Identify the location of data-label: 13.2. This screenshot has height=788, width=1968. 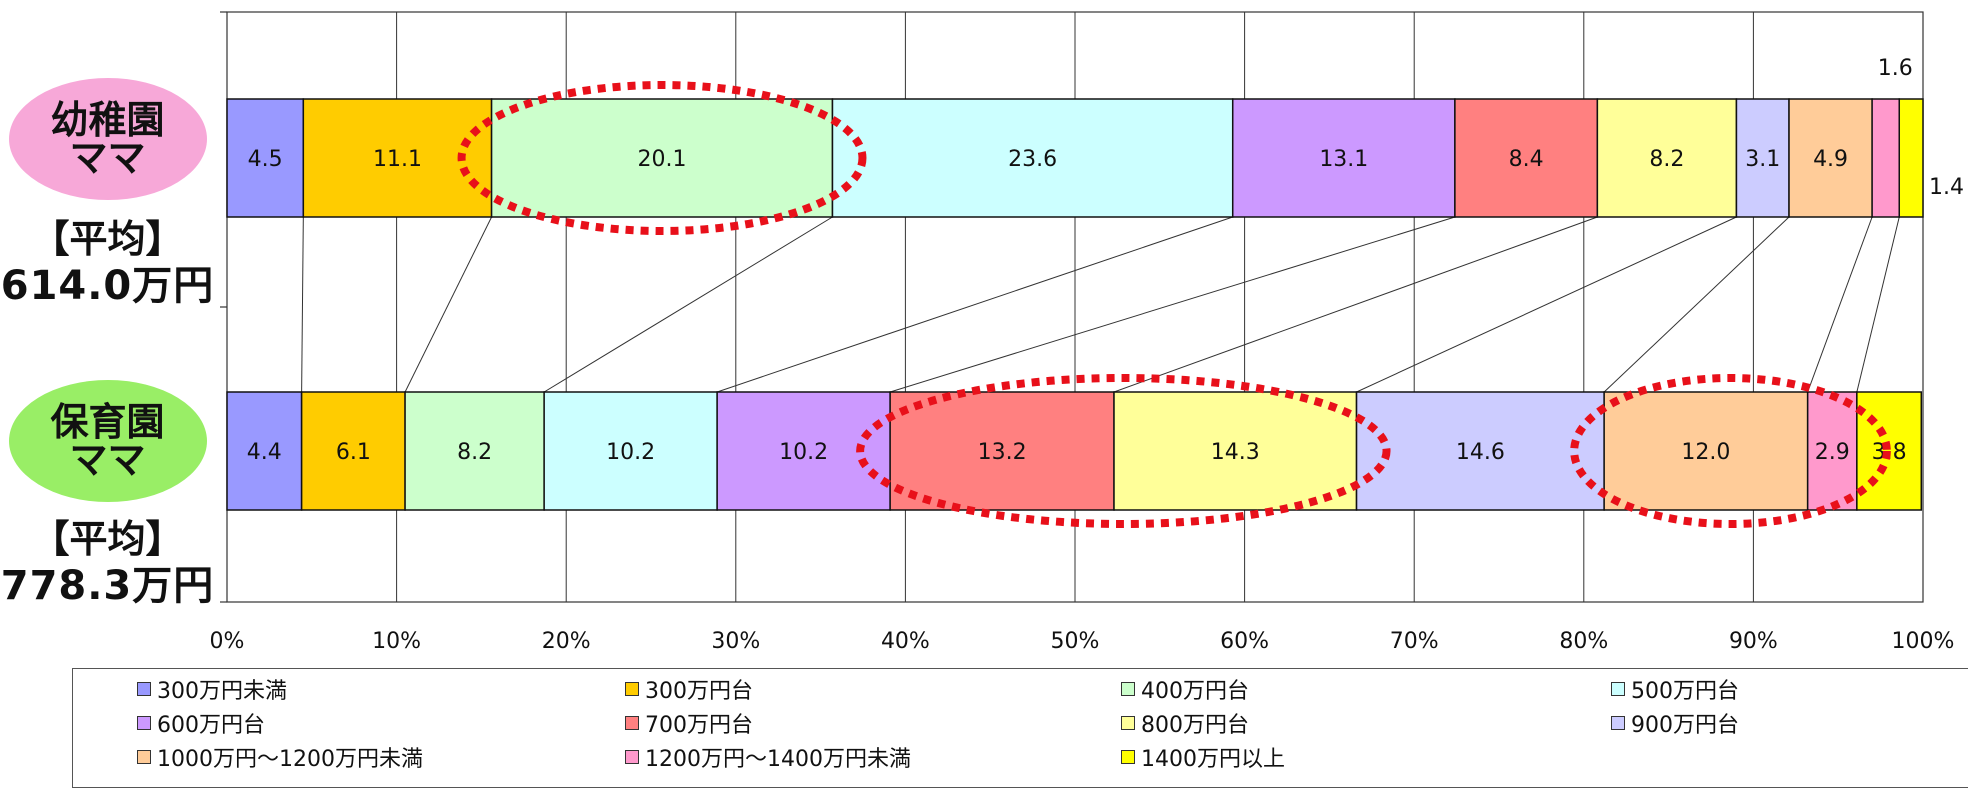
(1002, 452).